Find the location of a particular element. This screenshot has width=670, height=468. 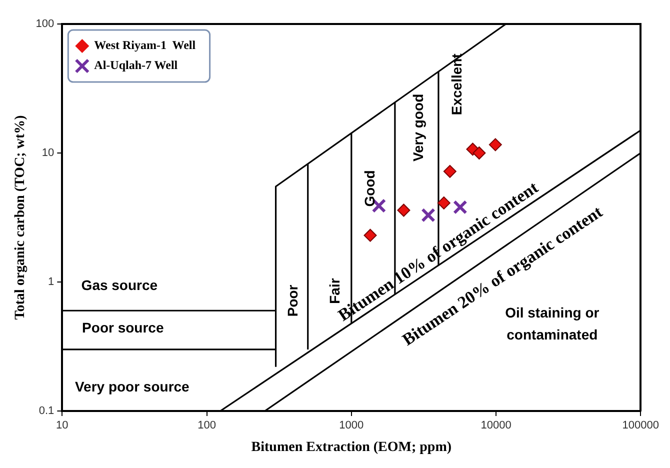

x-tick-label: 100000 is located at coordinates (641, 426).